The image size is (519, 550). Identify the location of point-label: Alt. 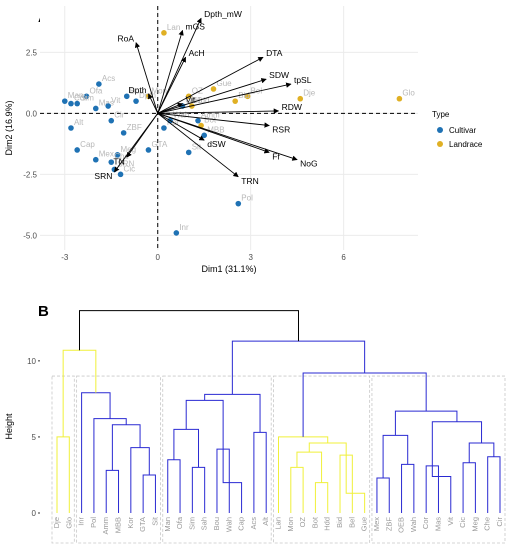
(79, 122).